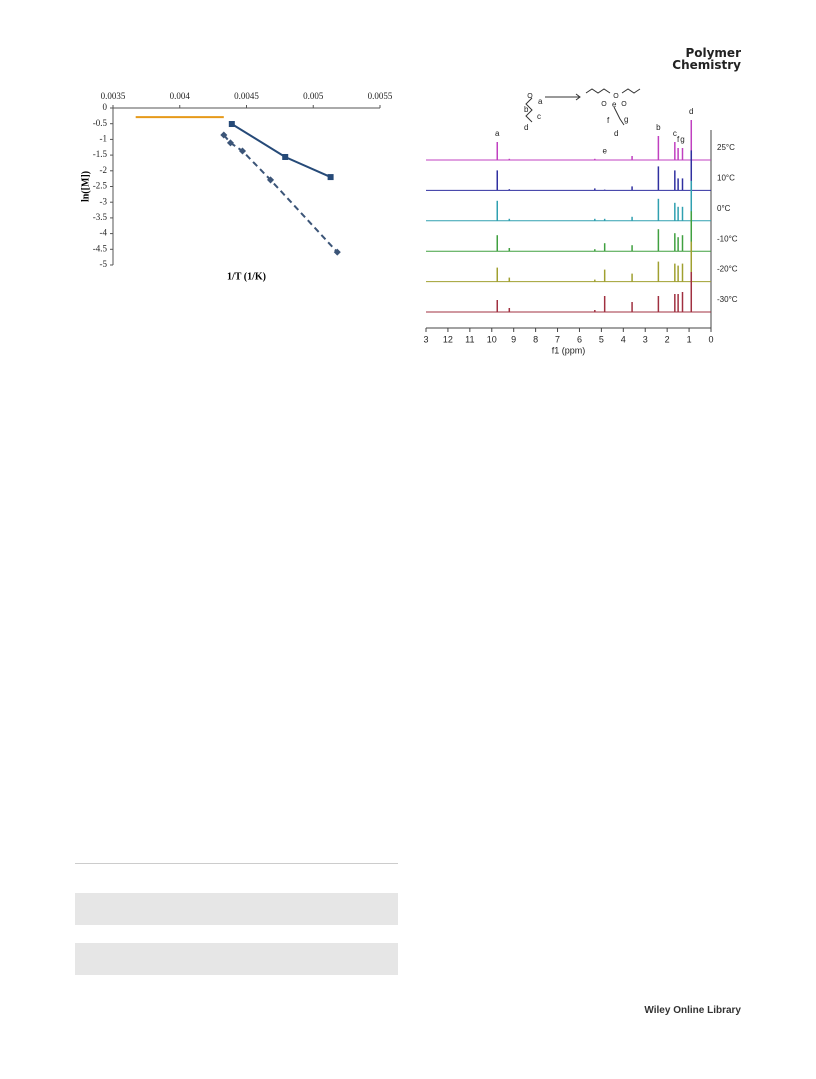  What do you see at coordinates (104, 201) in the screenshot?
I see `y-tick-label: -3` at bounding box center [104, 201].